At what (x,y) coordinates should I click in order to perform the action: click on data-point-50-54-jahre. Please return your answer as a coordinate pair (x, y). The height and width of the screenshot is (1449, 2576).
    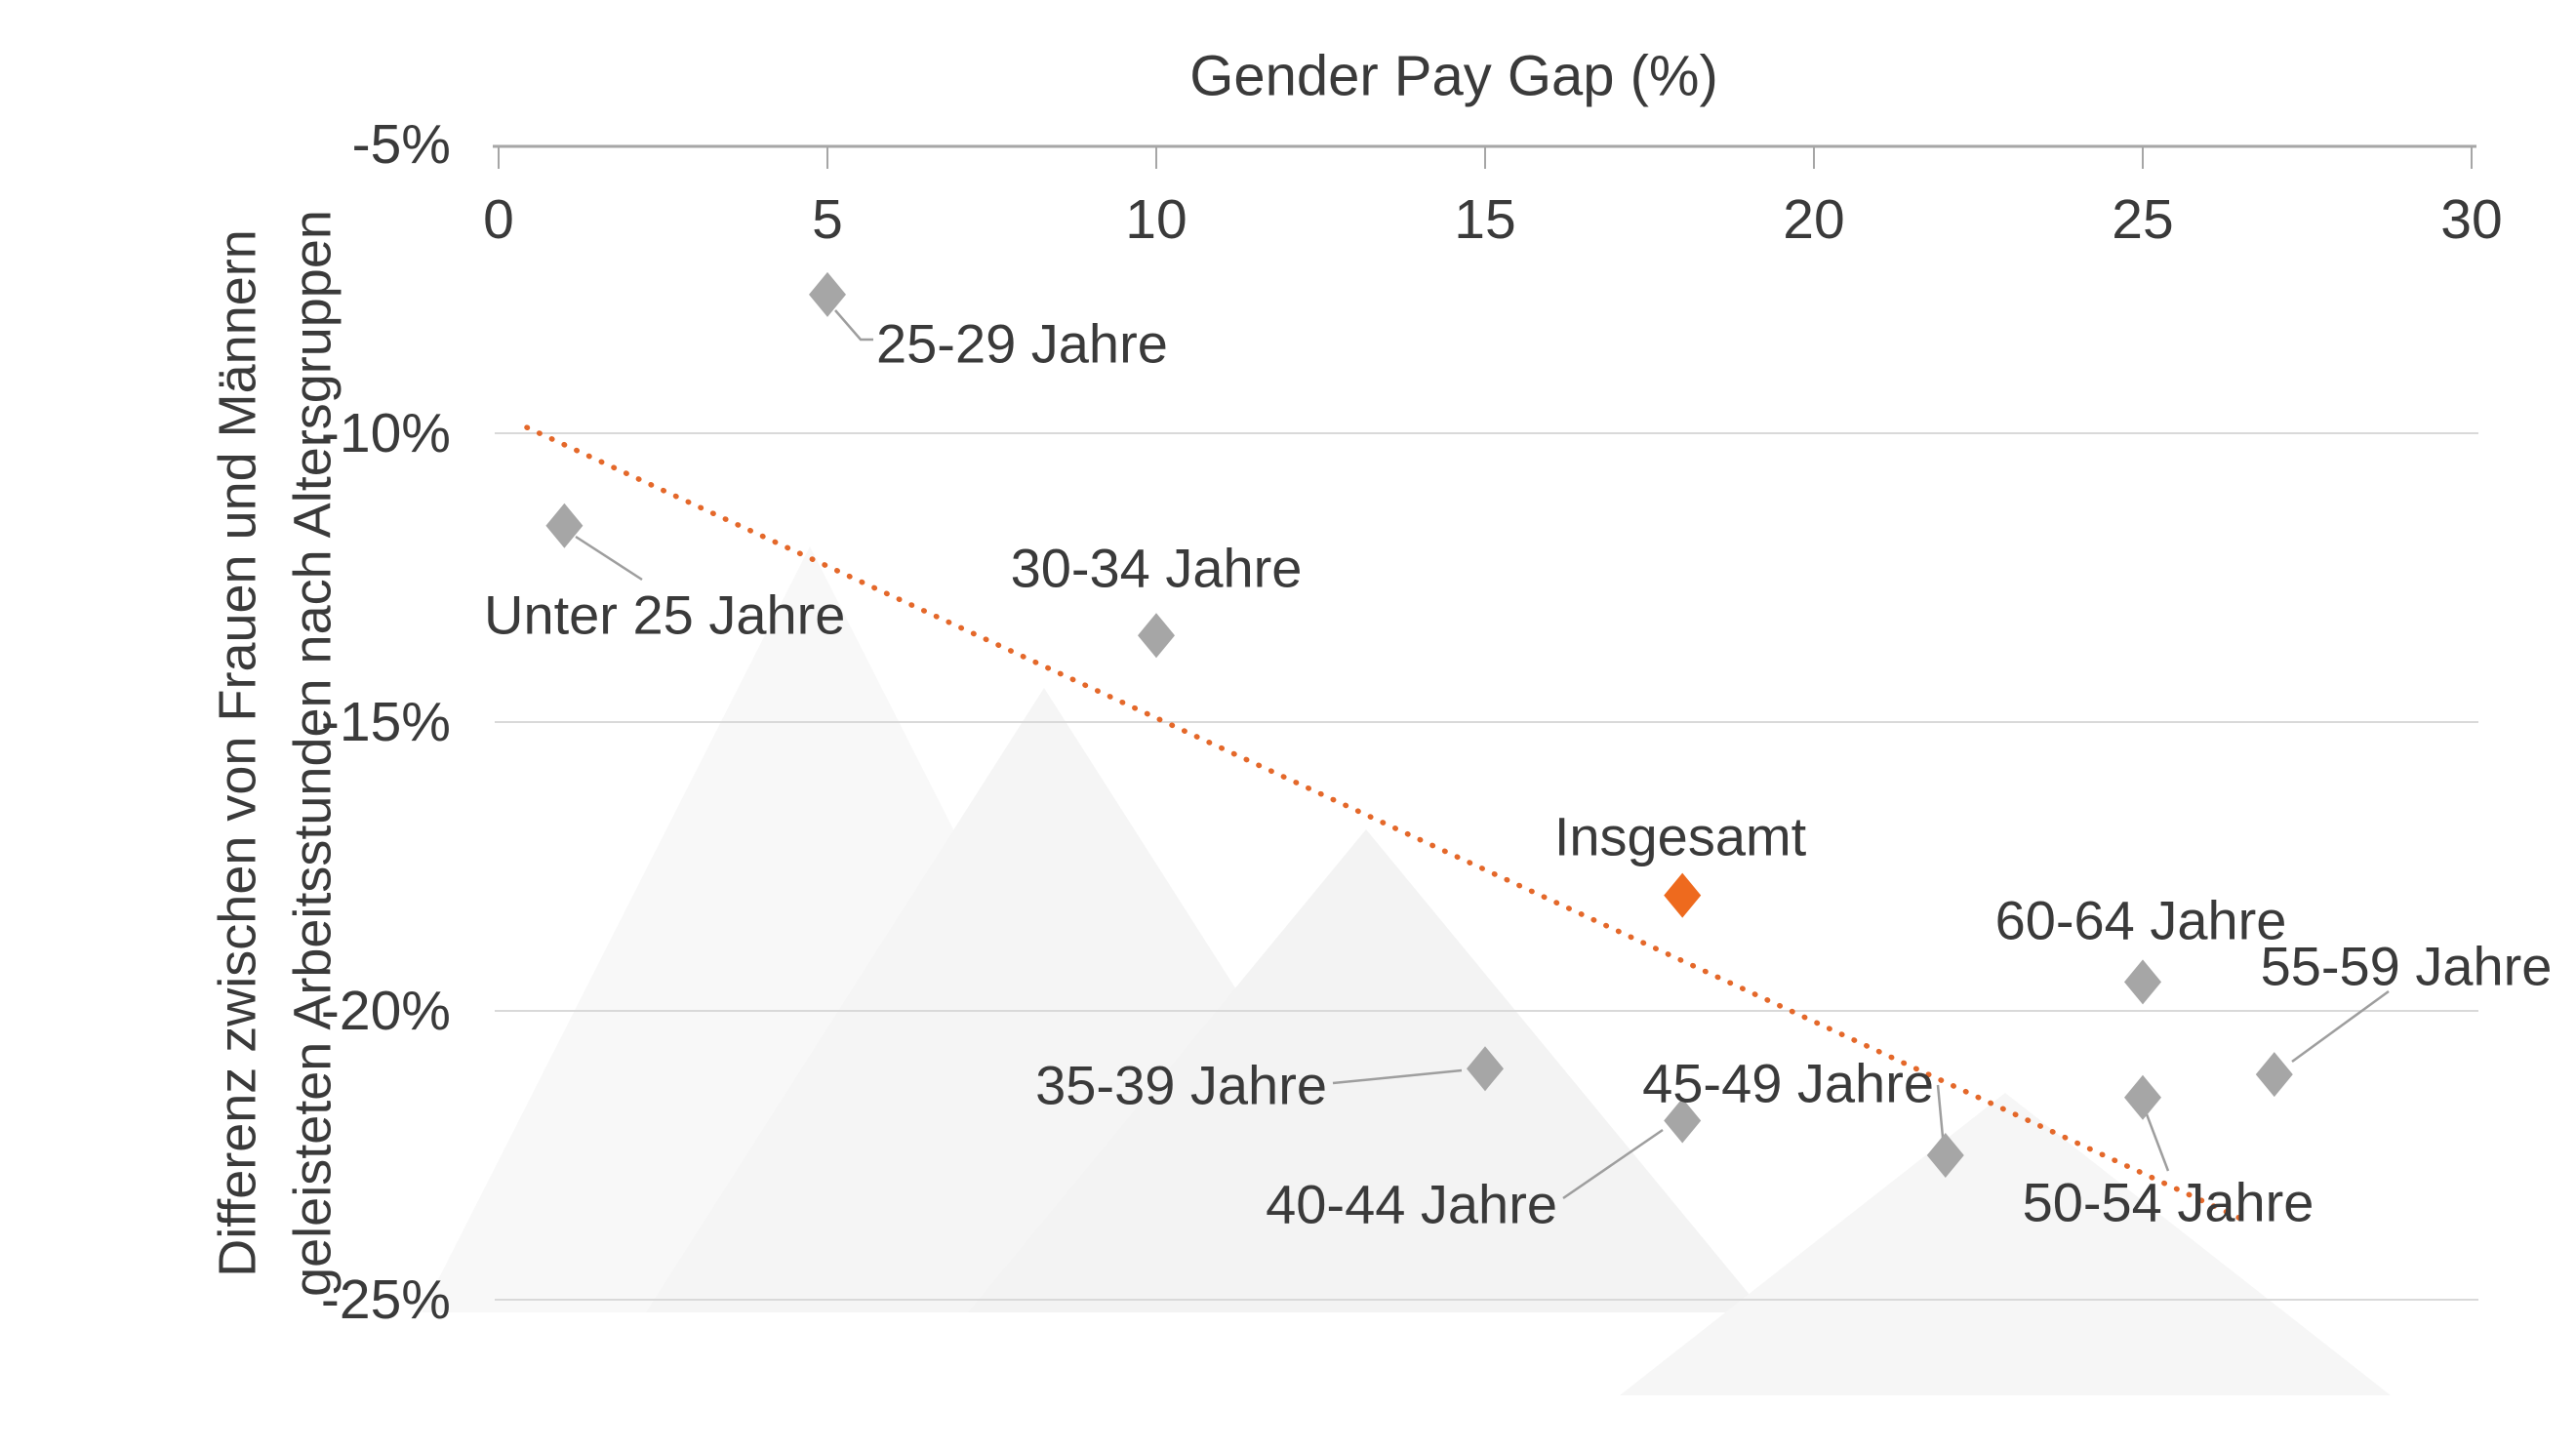
    Looking at the image, I should click on (2142, 1097).